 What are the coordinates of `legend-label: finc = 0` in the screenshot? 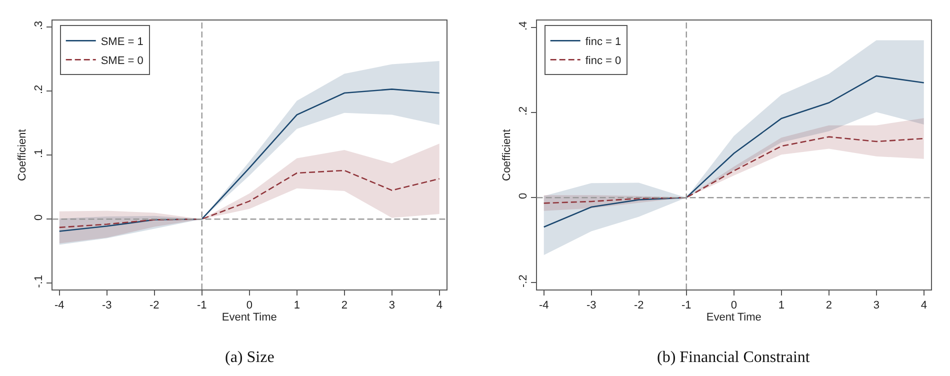 It's located at (603, 60).